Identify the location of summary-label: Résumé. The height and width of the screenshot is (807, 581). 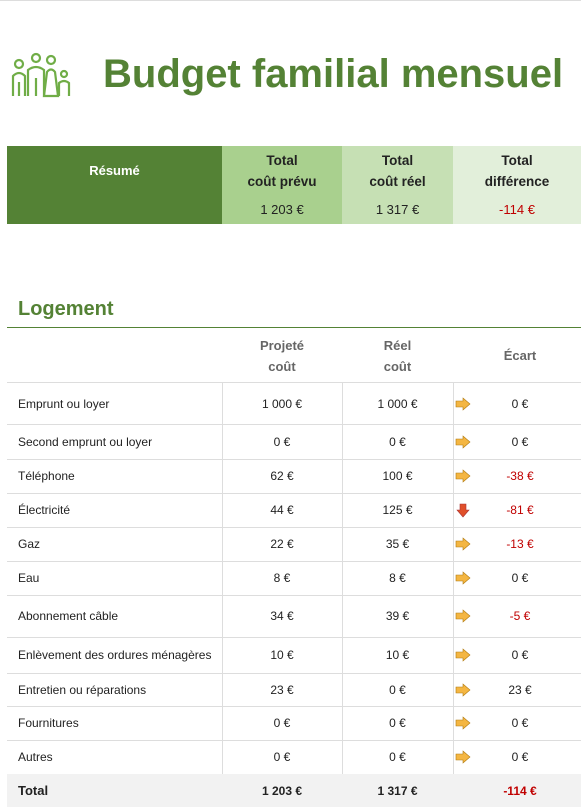
(114, 185).